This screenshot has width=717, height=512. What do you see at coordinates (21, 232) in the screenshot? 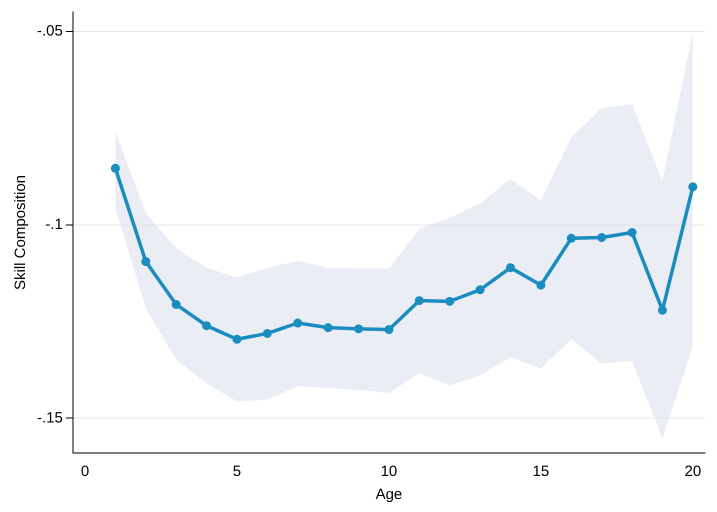
I see `y-axis-title: Skill Composition` at bounding box center [21, 232].